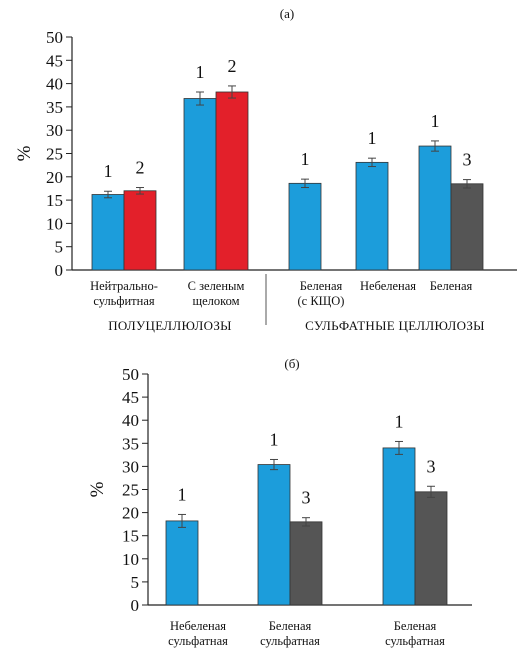  What do you see at coordinates (170, 325) in the screenshot?
I see `group-label: ПОЛУЦЕЛЛЮЛОЗЫ` at bounding box center [170, 325].